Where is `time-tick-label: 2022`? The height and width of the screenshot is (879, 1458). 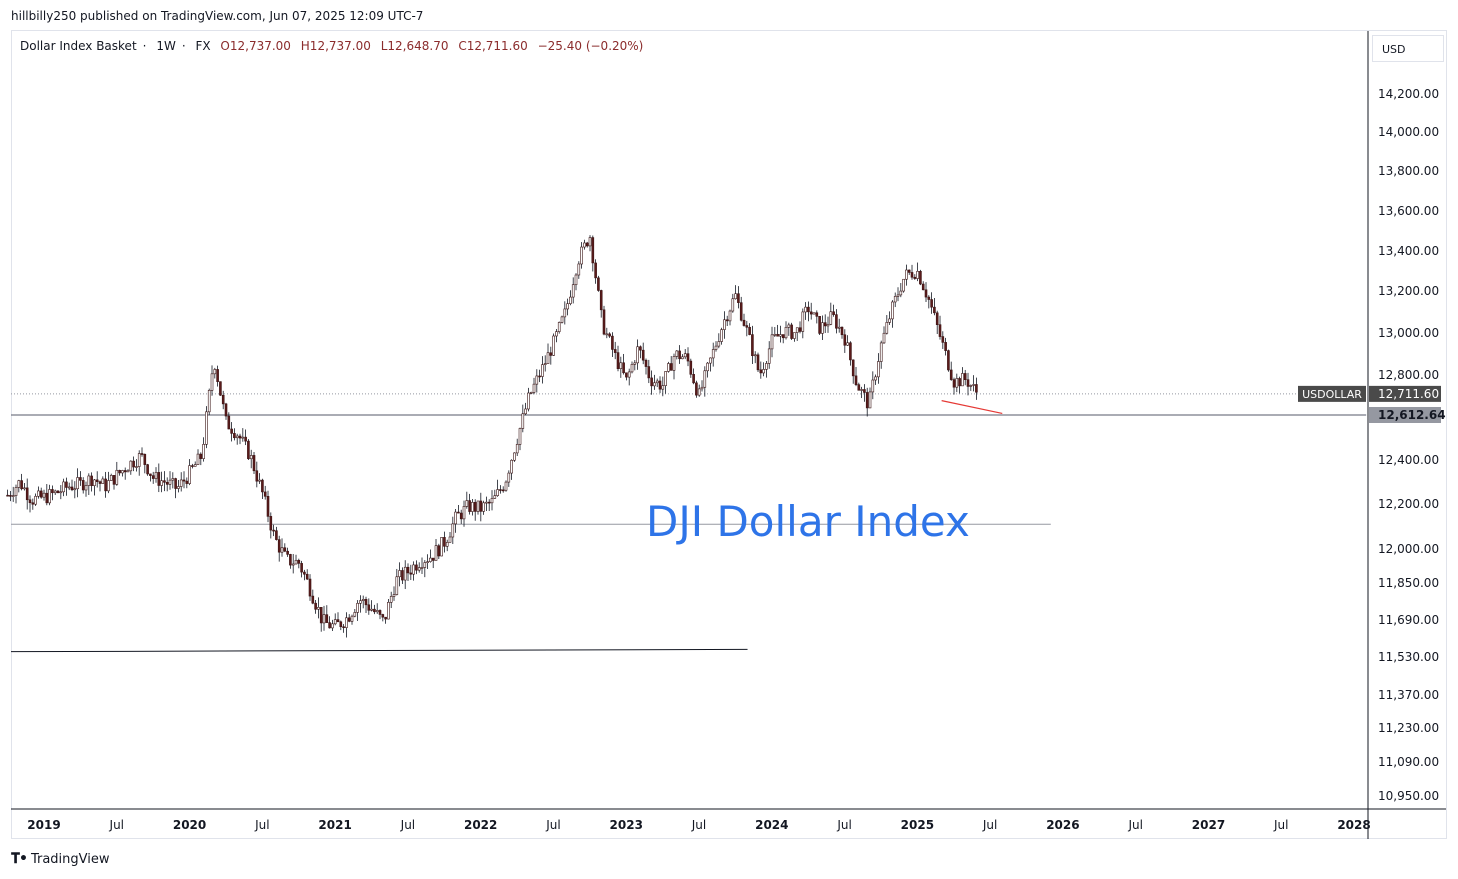
time-tick-label: 2022 is located at coordinates (480, 825).